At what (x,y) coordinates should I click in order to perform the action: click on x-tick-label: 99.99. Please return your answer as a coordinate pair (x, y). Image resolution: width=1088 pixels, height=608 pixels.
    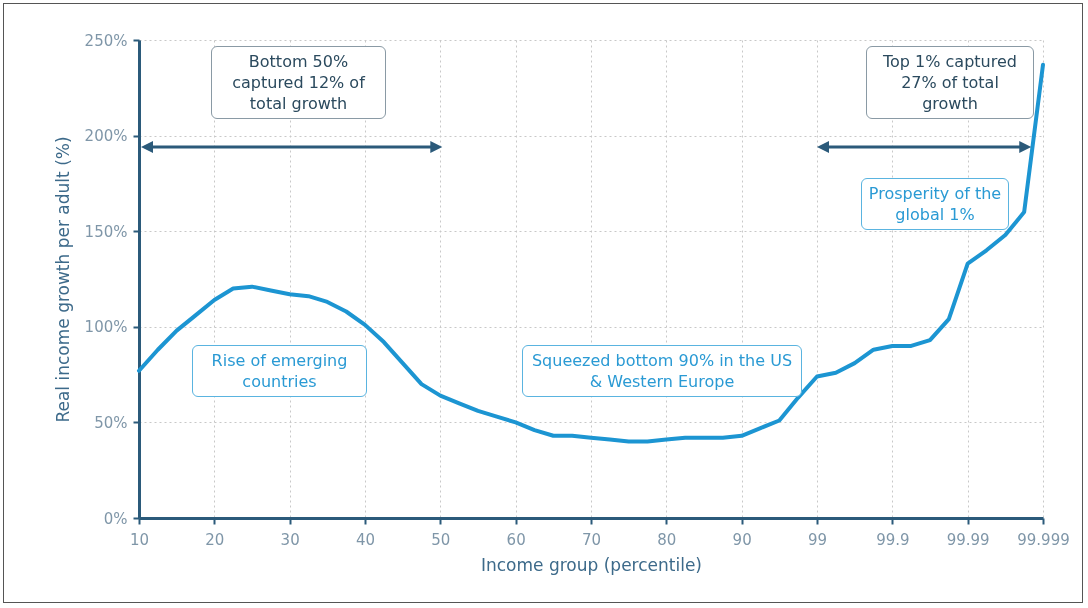
    Looking at the image, I should click on (968, 539).